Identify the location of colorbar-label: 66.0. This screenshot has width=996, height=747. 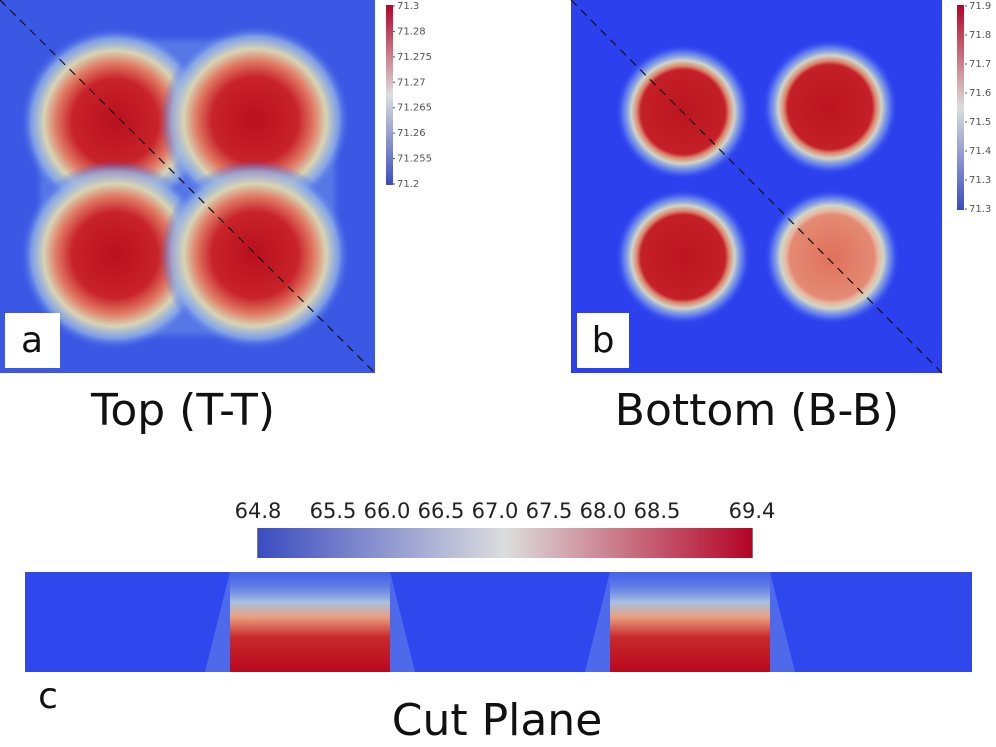
(387, 511).